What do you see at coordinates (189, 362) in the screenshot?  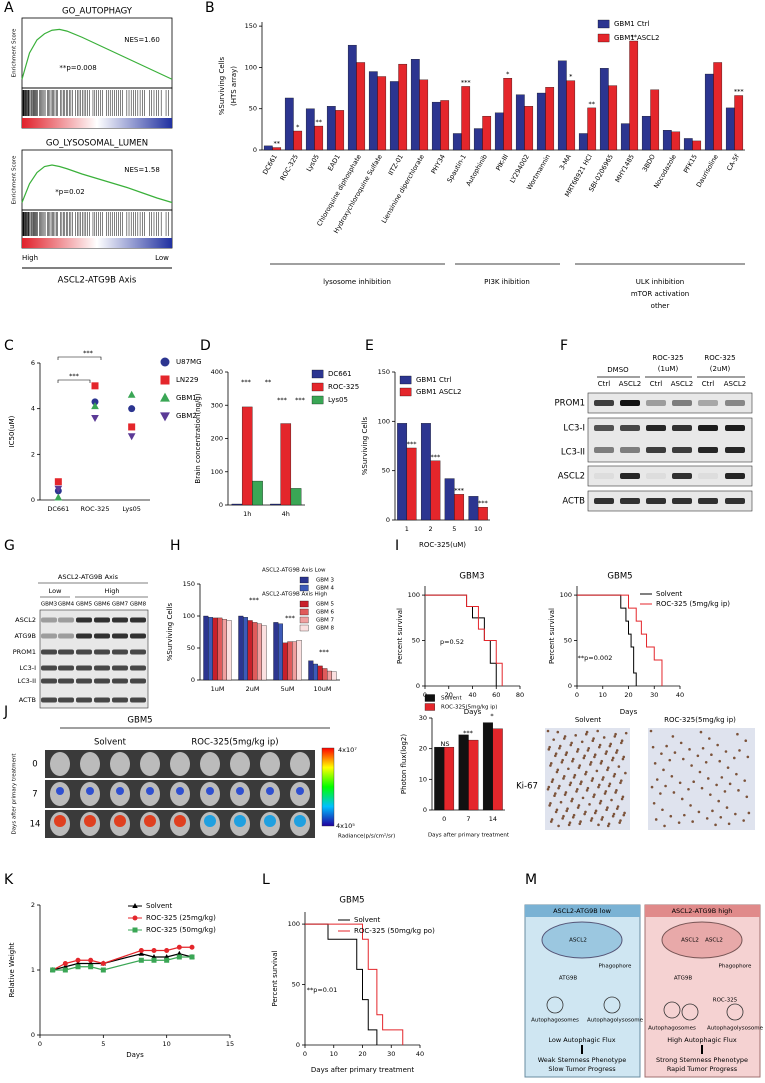 I see `legend-label: U87MG` at bounding box center [189, 362].